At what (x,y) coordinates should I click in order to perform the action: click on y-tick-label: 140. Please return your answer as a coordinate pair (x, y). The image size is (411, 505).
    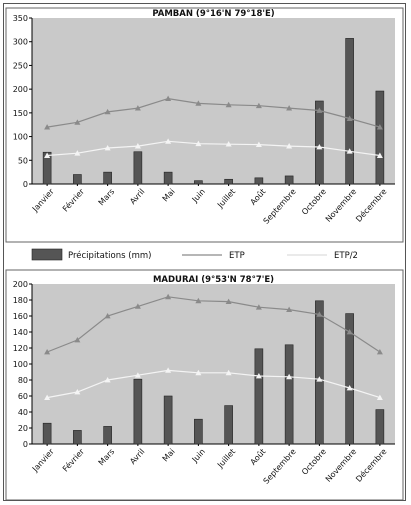
    Looking at the image, I should click on (20, 332).